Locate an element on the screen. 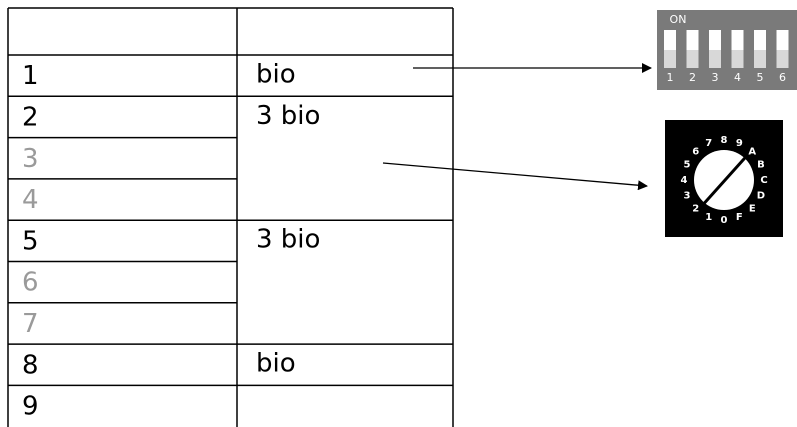 This screenshot has height=427, width=797. dial-label: 8 is located at coordinates (724, 140).